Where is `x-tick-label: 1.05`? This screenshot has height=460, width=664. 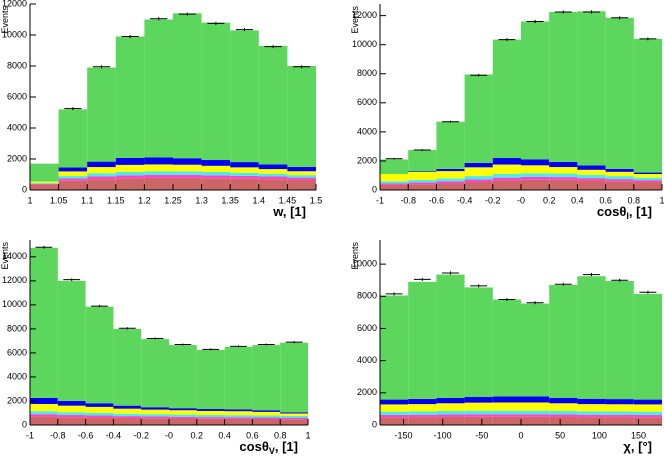 x-tick-label: 1.05 is located at coordinates (59, 200).